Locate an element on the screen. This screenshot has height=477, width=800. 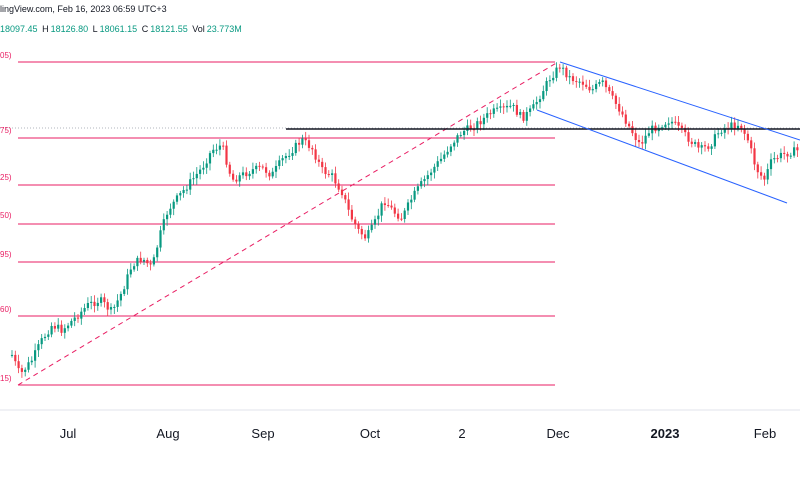
fib-label-5: 95) is located at coordinates (6, 254).